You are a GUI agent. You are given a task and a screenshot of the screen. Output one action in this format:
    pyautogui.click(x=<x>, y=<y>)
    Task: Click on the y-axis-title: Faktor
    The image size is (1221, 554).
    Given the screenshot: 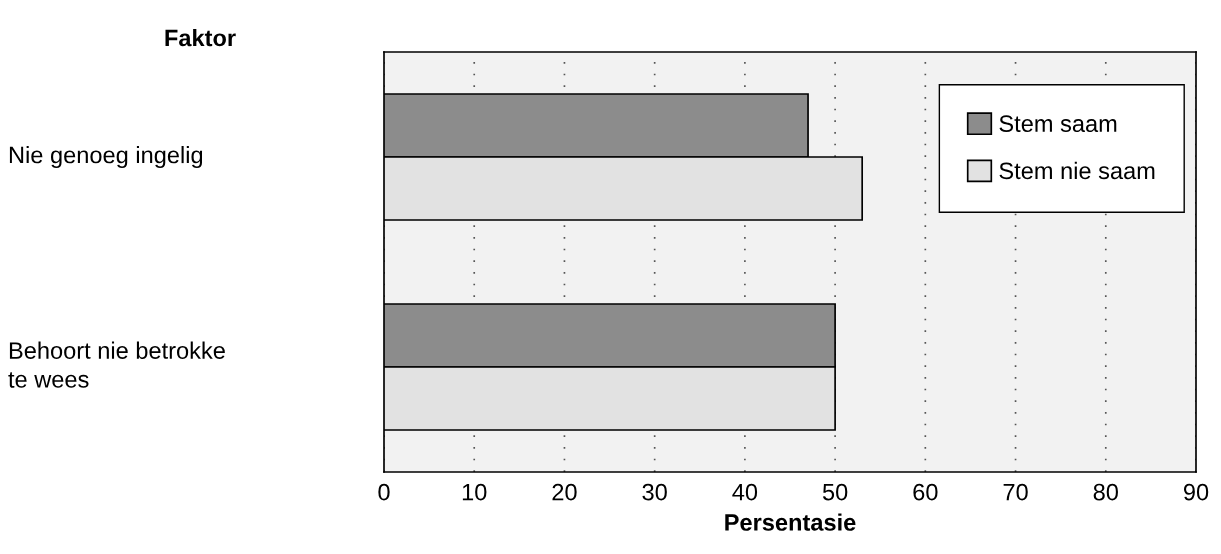 What is the action you would take?
    pyautogui.click(x=200, y=38)
    